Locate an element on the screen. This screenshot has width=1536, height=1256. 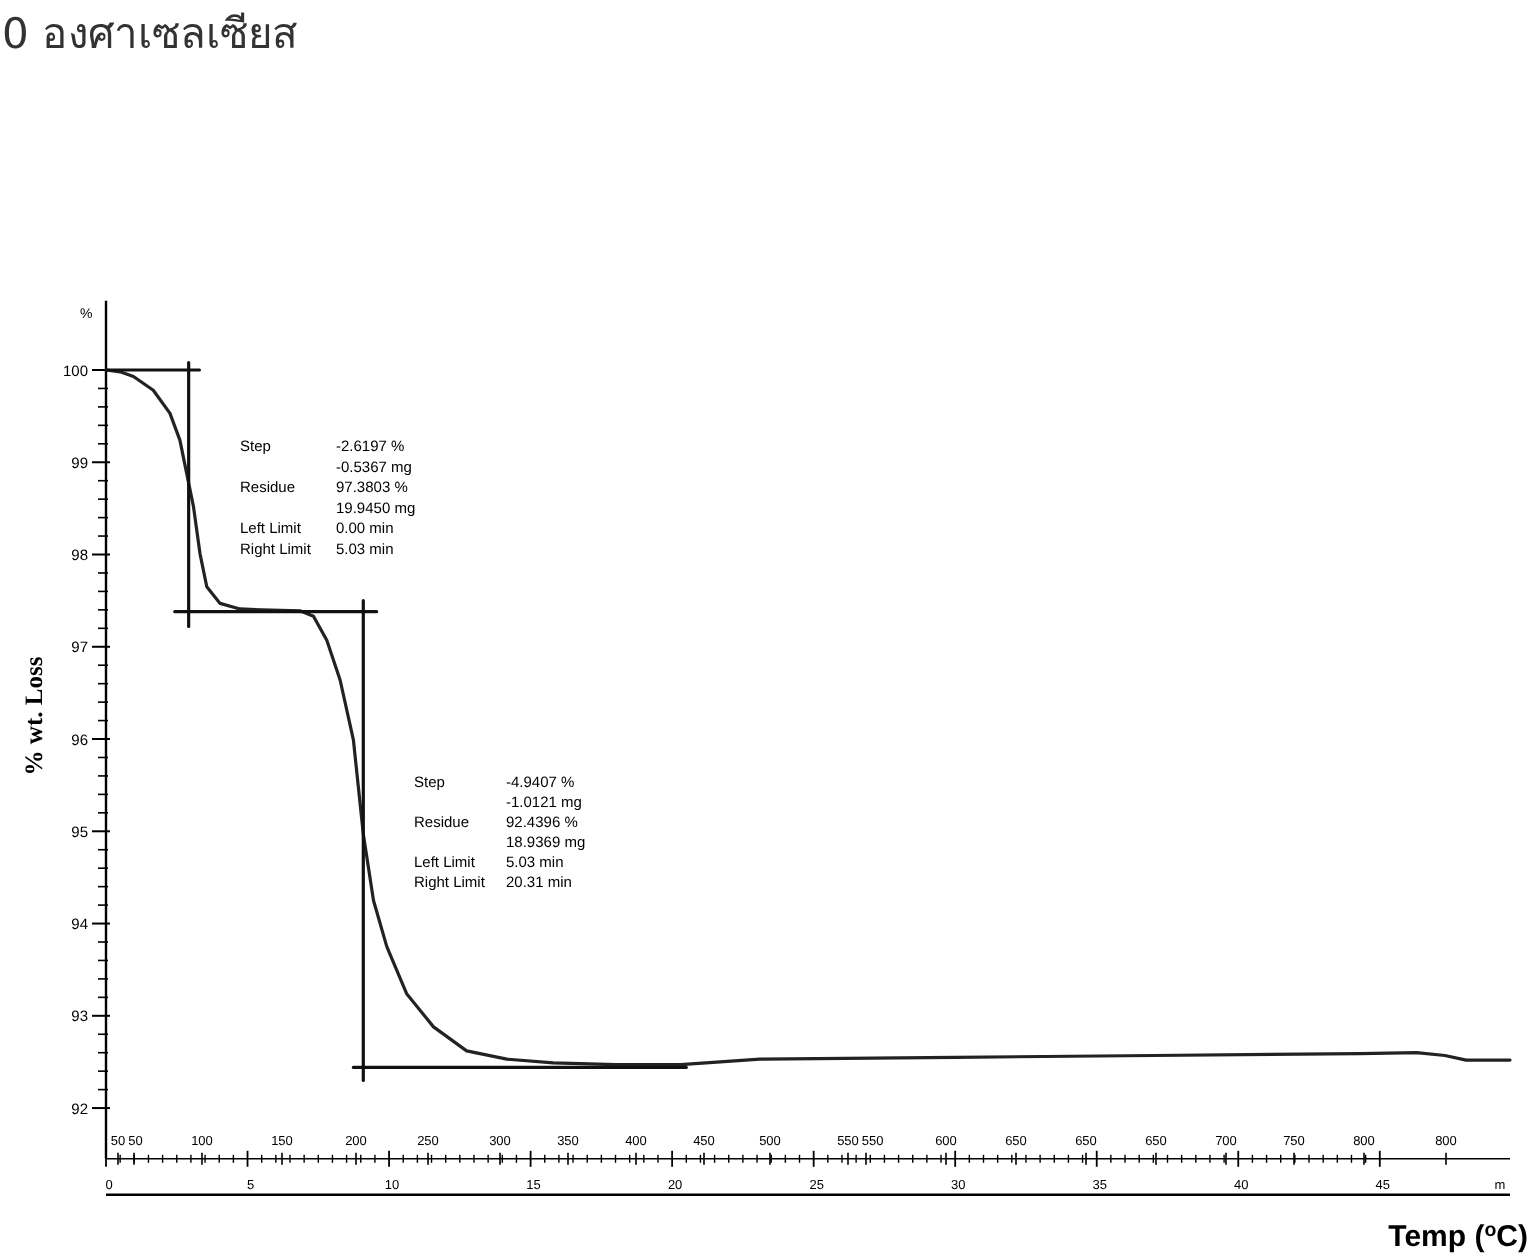
y-axis-title: % wt. Loss is located at coordinates (34, 716).